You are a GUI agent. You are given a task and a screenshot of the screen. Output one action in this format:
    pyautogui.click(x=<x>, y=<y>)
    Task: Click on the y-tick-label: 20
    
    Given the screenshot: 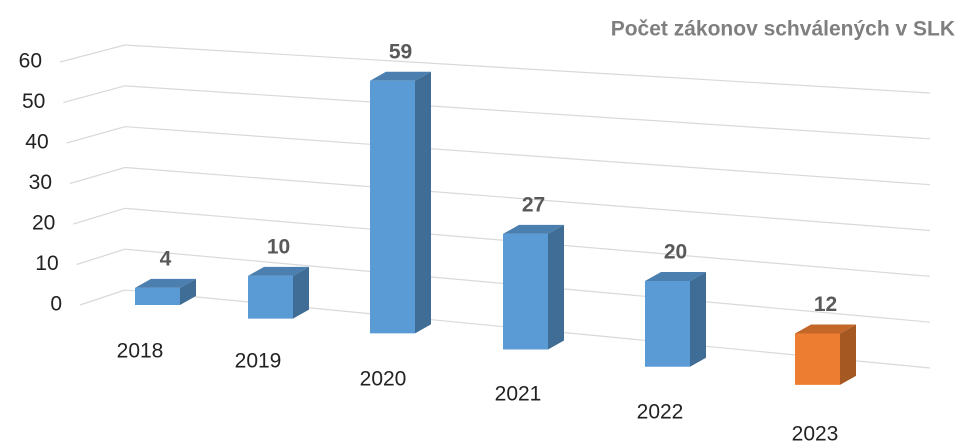 What is the action you would take?
    pyautogui.click(x=43, y=223)
    